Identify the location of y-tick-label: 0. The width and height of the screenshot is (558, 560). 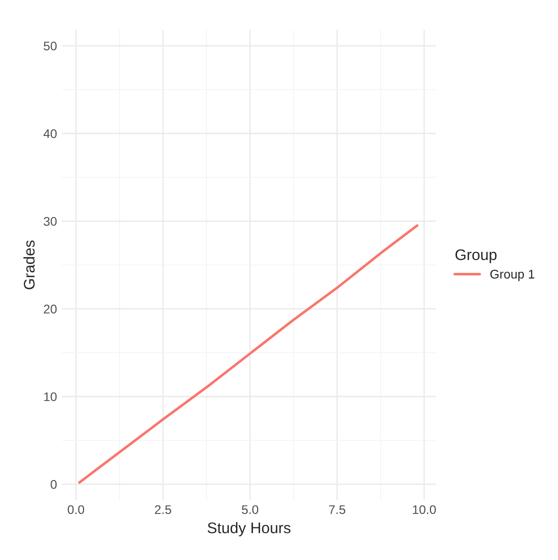
(53, 484).